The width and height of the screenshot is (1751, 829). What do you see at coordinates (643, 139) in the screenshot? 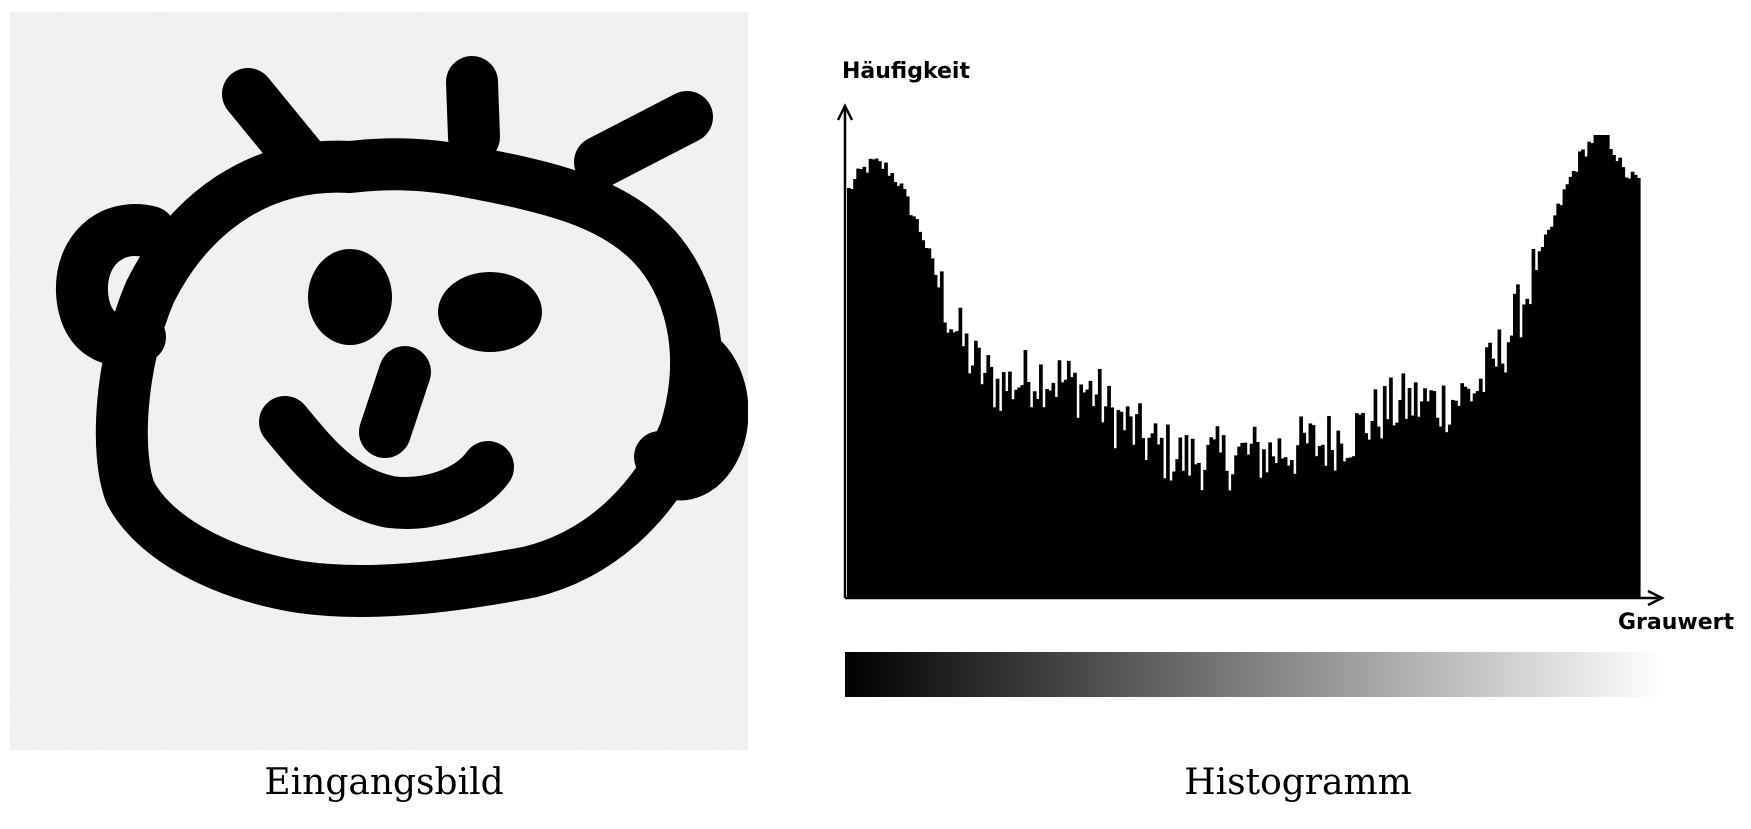
I see `hair-right` at bounding box center [643, 139].